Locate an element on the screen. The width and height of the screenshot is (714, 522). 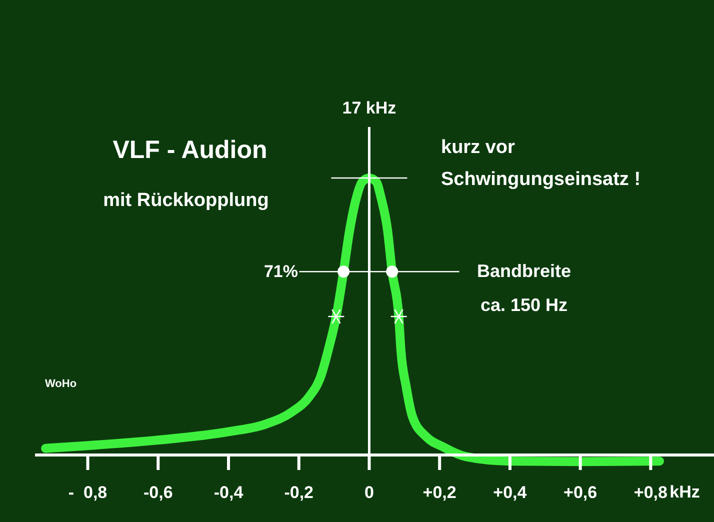
ref-line-label: 17 kHz is located at coordinates (369, 108).